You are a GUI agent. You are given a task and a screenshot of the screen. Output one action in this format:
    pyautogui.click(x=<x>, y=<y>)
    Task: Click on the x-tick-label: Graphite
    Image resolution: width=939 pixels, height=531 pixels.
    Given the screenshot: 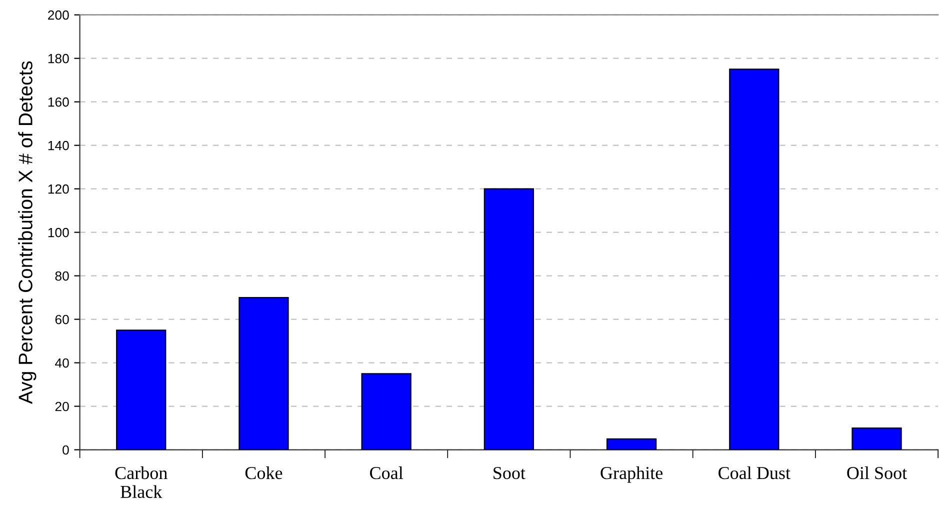 What is the action you would take?
    pyautogui.click(x=631, y=474)
    